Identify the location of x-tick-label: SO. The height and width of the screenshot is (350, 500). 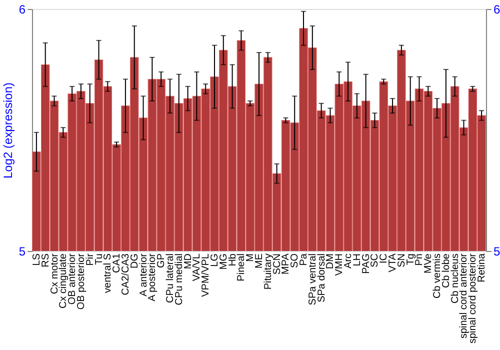
(295, 260).